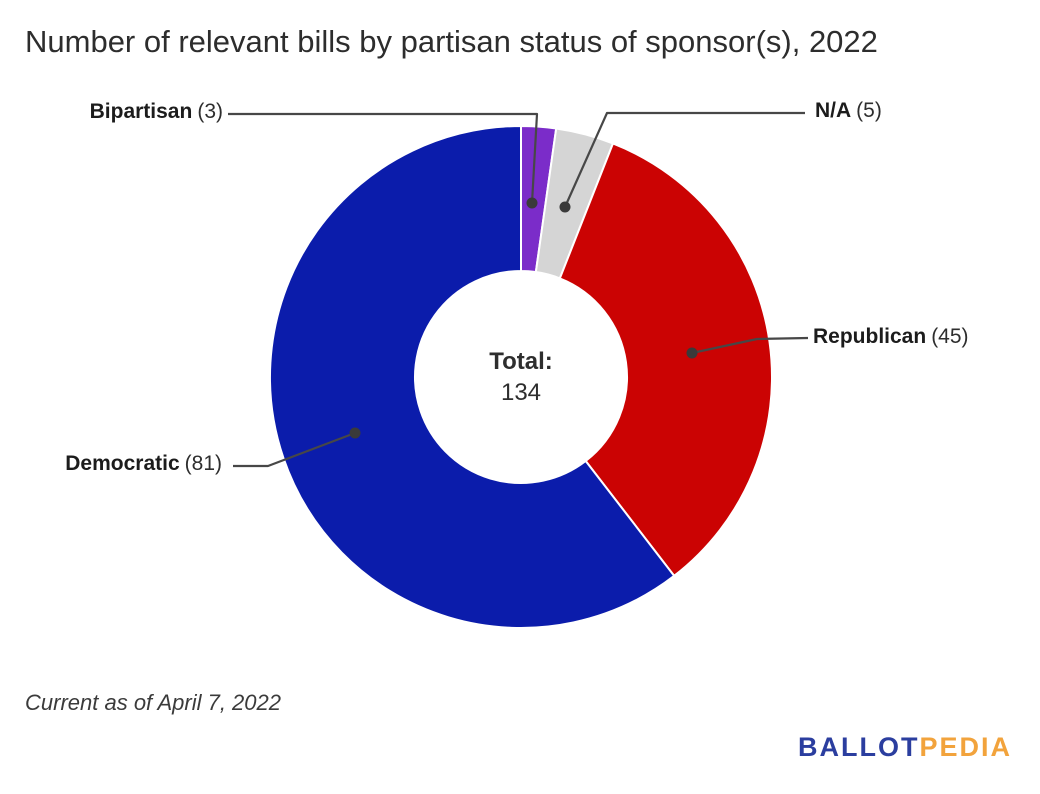  What do you see at coordinates (965, 747) in the screenshot?
I see `logo-pedia-text: PEDIA` at bounding box center [965, 747].